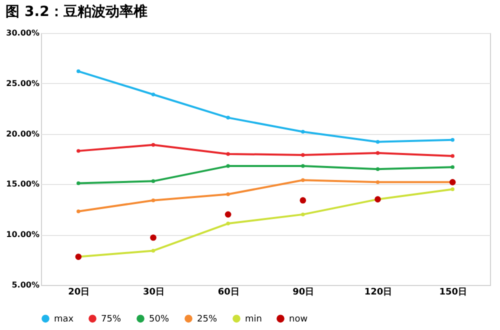 This screenshot has width=500, height=330. I want to click on y-tick-label: 20.00%, so click(23, 133).